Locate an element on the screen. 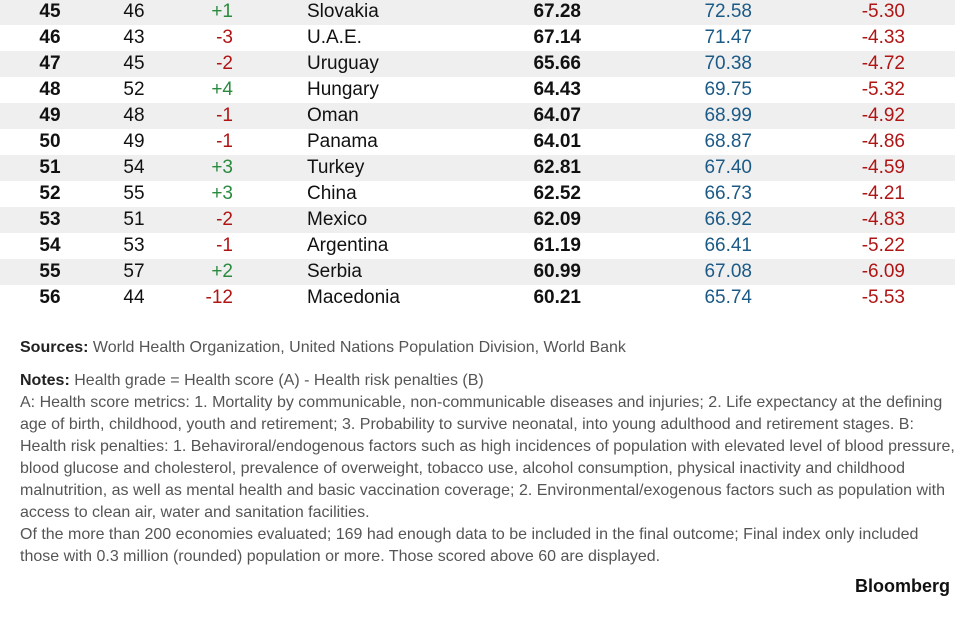 This screenshot has height=640, width=961. rank: 47 is located at coordinates (50, 63).